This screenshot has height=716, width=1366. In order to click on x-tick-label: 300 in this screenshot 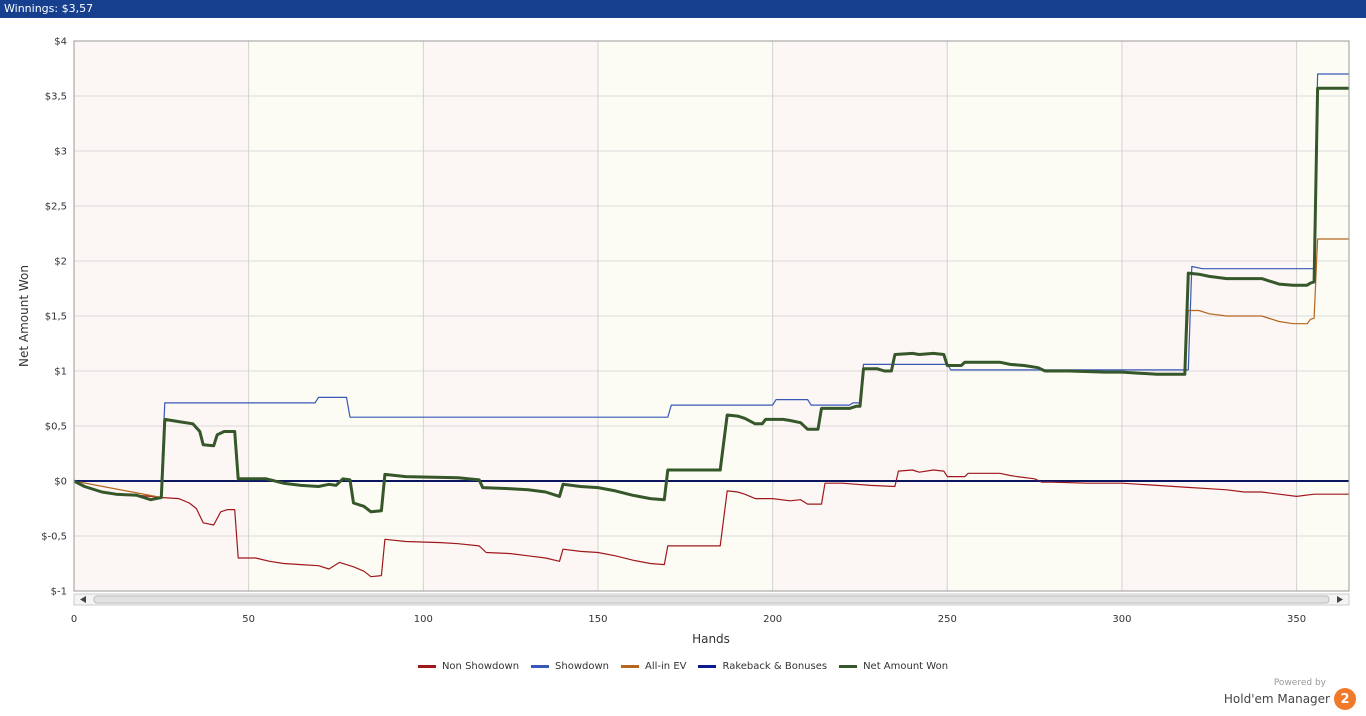, I will do `click(1121, 619)`.